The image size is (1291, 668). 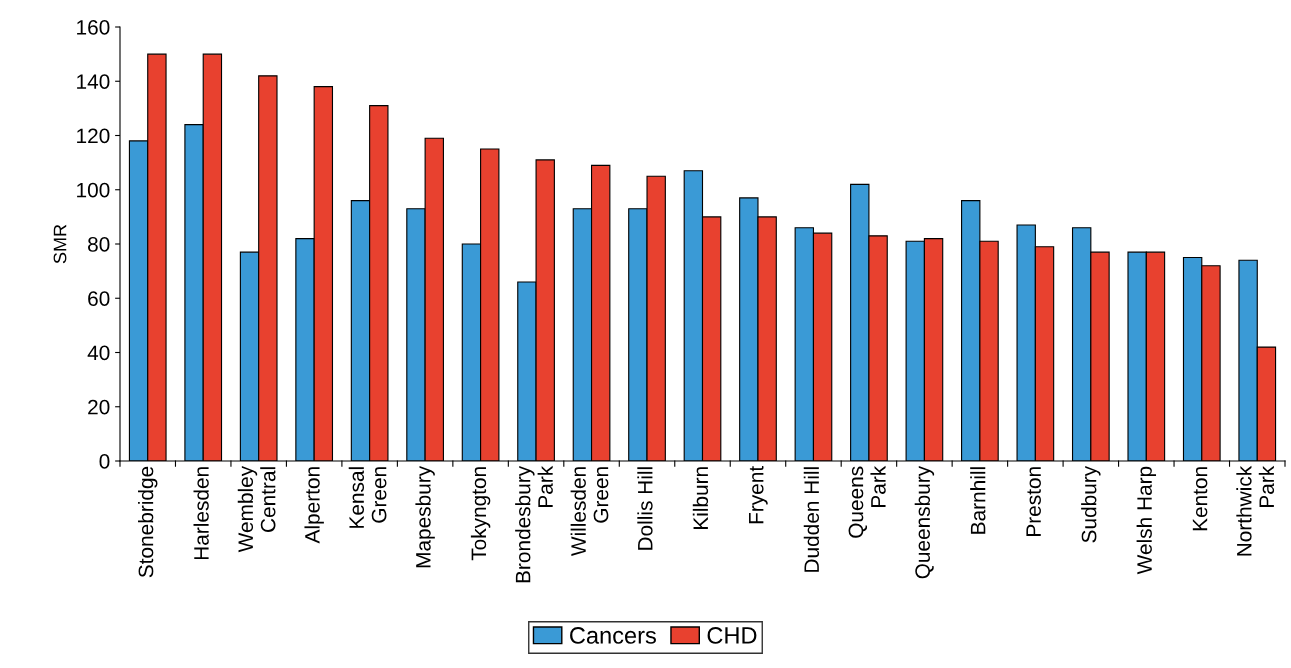 I want to click on x-tick-label: Kilburn, so click(x=700, y=498).